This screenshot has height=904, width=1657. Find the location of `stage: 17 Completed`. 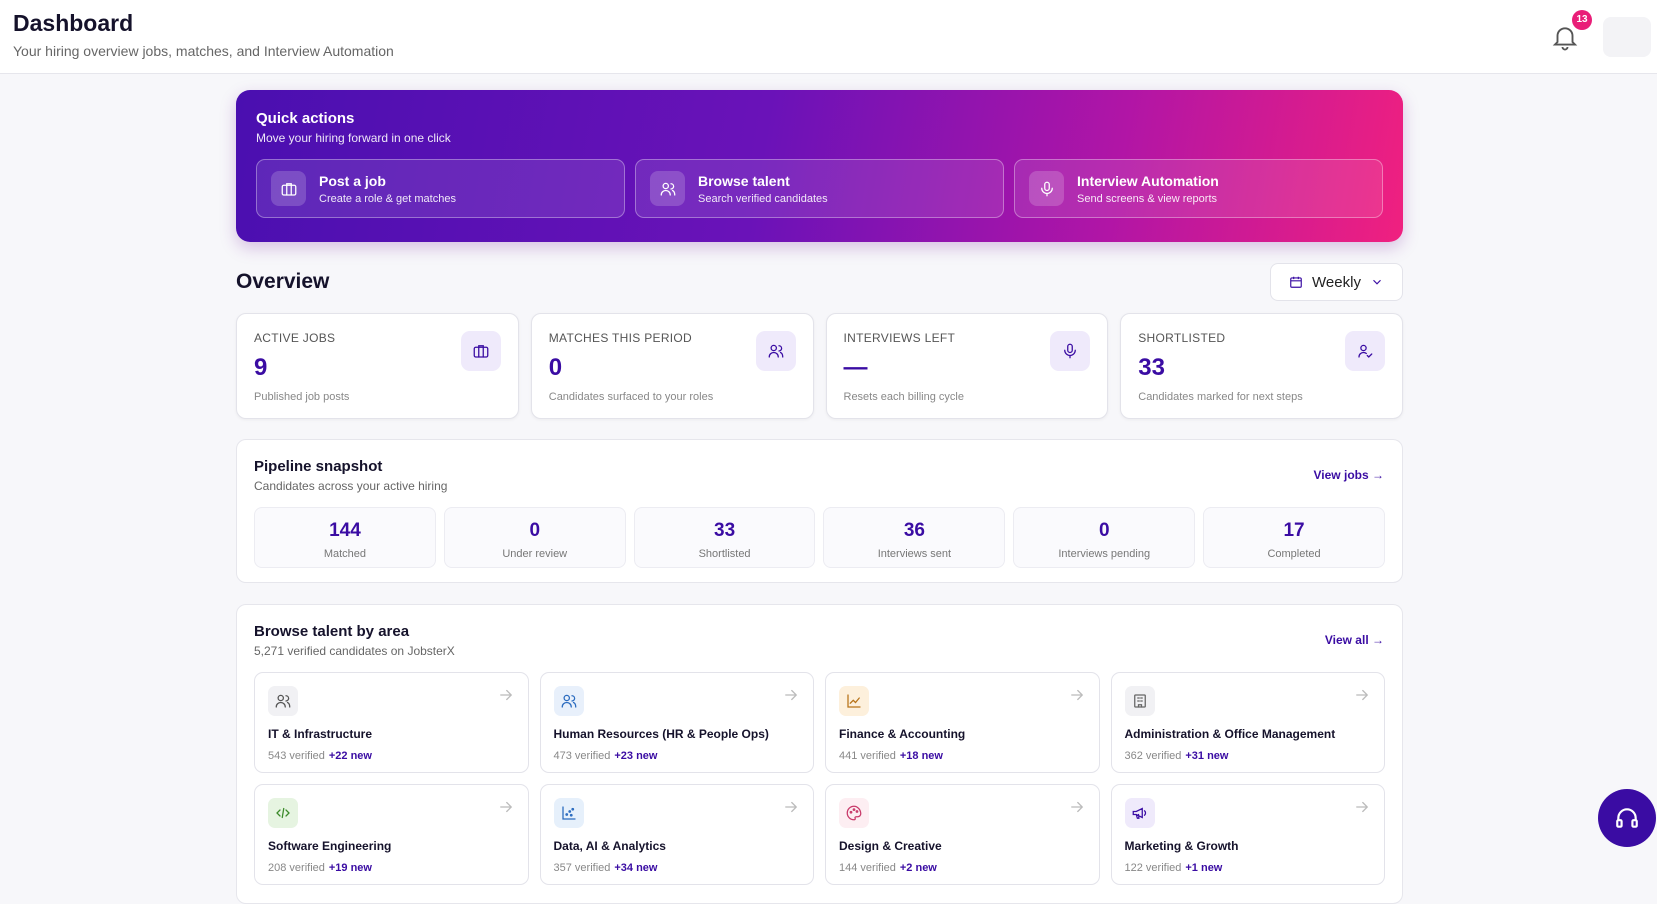

stage: 17 Completed is located at coordinates (1294, 537).